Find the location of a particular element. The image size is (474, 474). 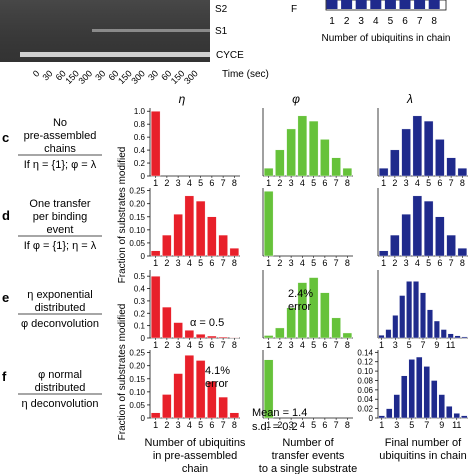

x-tick-label: 9 is located at coordinates (441, 425).